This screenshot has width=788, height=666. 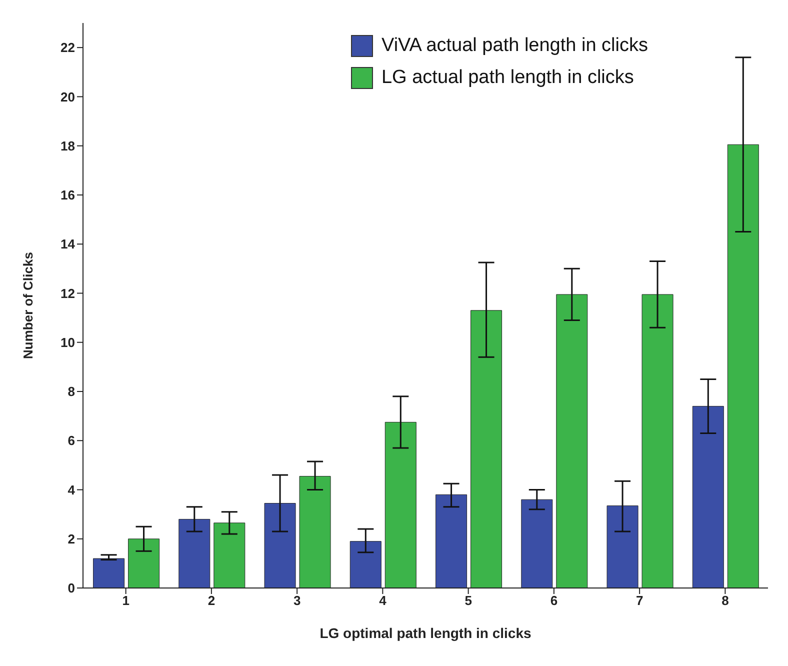 What do you see at coordinates (68, 244) in the screenshot?
I see `y-tick-label: 14` at bounding box center [68, 244].